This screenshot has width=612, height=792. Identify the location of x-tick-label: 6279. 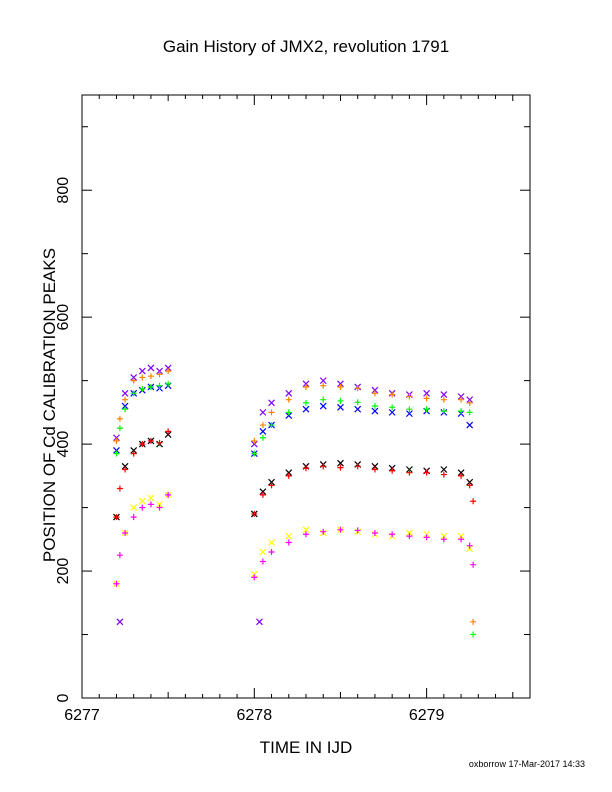
(427, 715).